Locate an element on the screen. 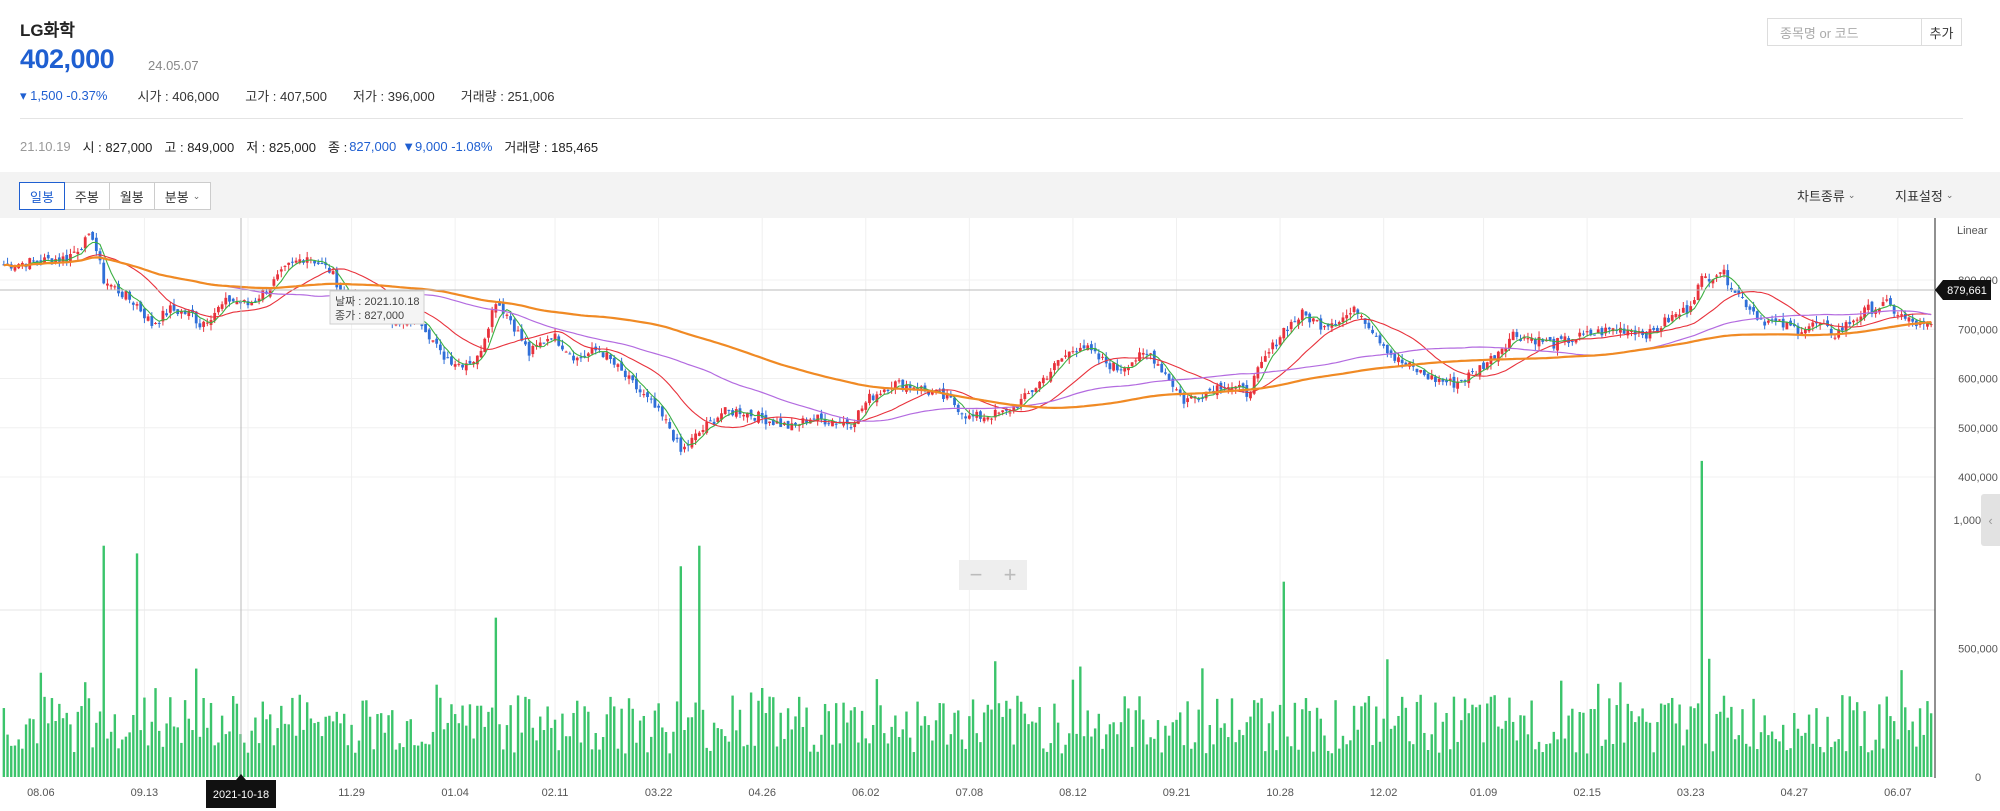 This screenshot has height=811, width=2000. period-weekly-button: 주봉 is located at coordinates (86, 196).